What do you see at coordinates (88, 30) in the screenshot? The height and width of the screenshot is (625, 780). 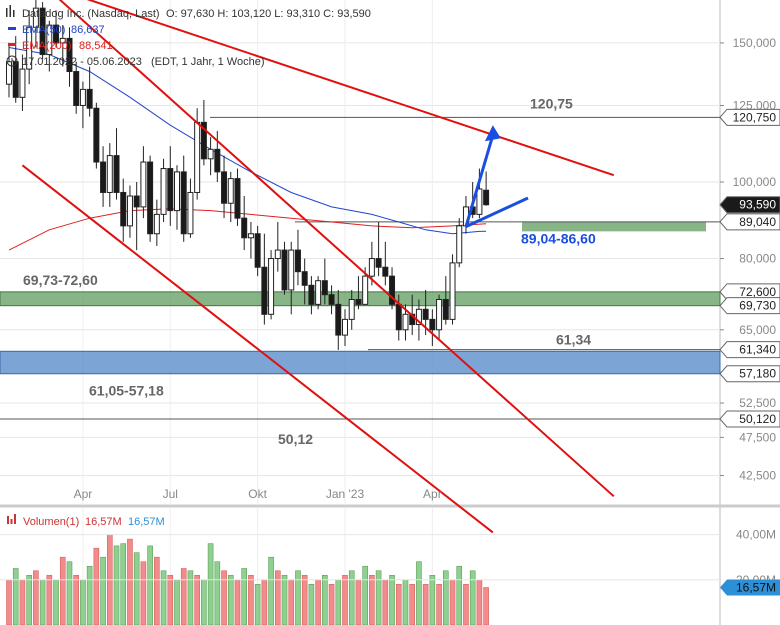 I see `ema50-value: 86,637` at bounding box center [88, 30].